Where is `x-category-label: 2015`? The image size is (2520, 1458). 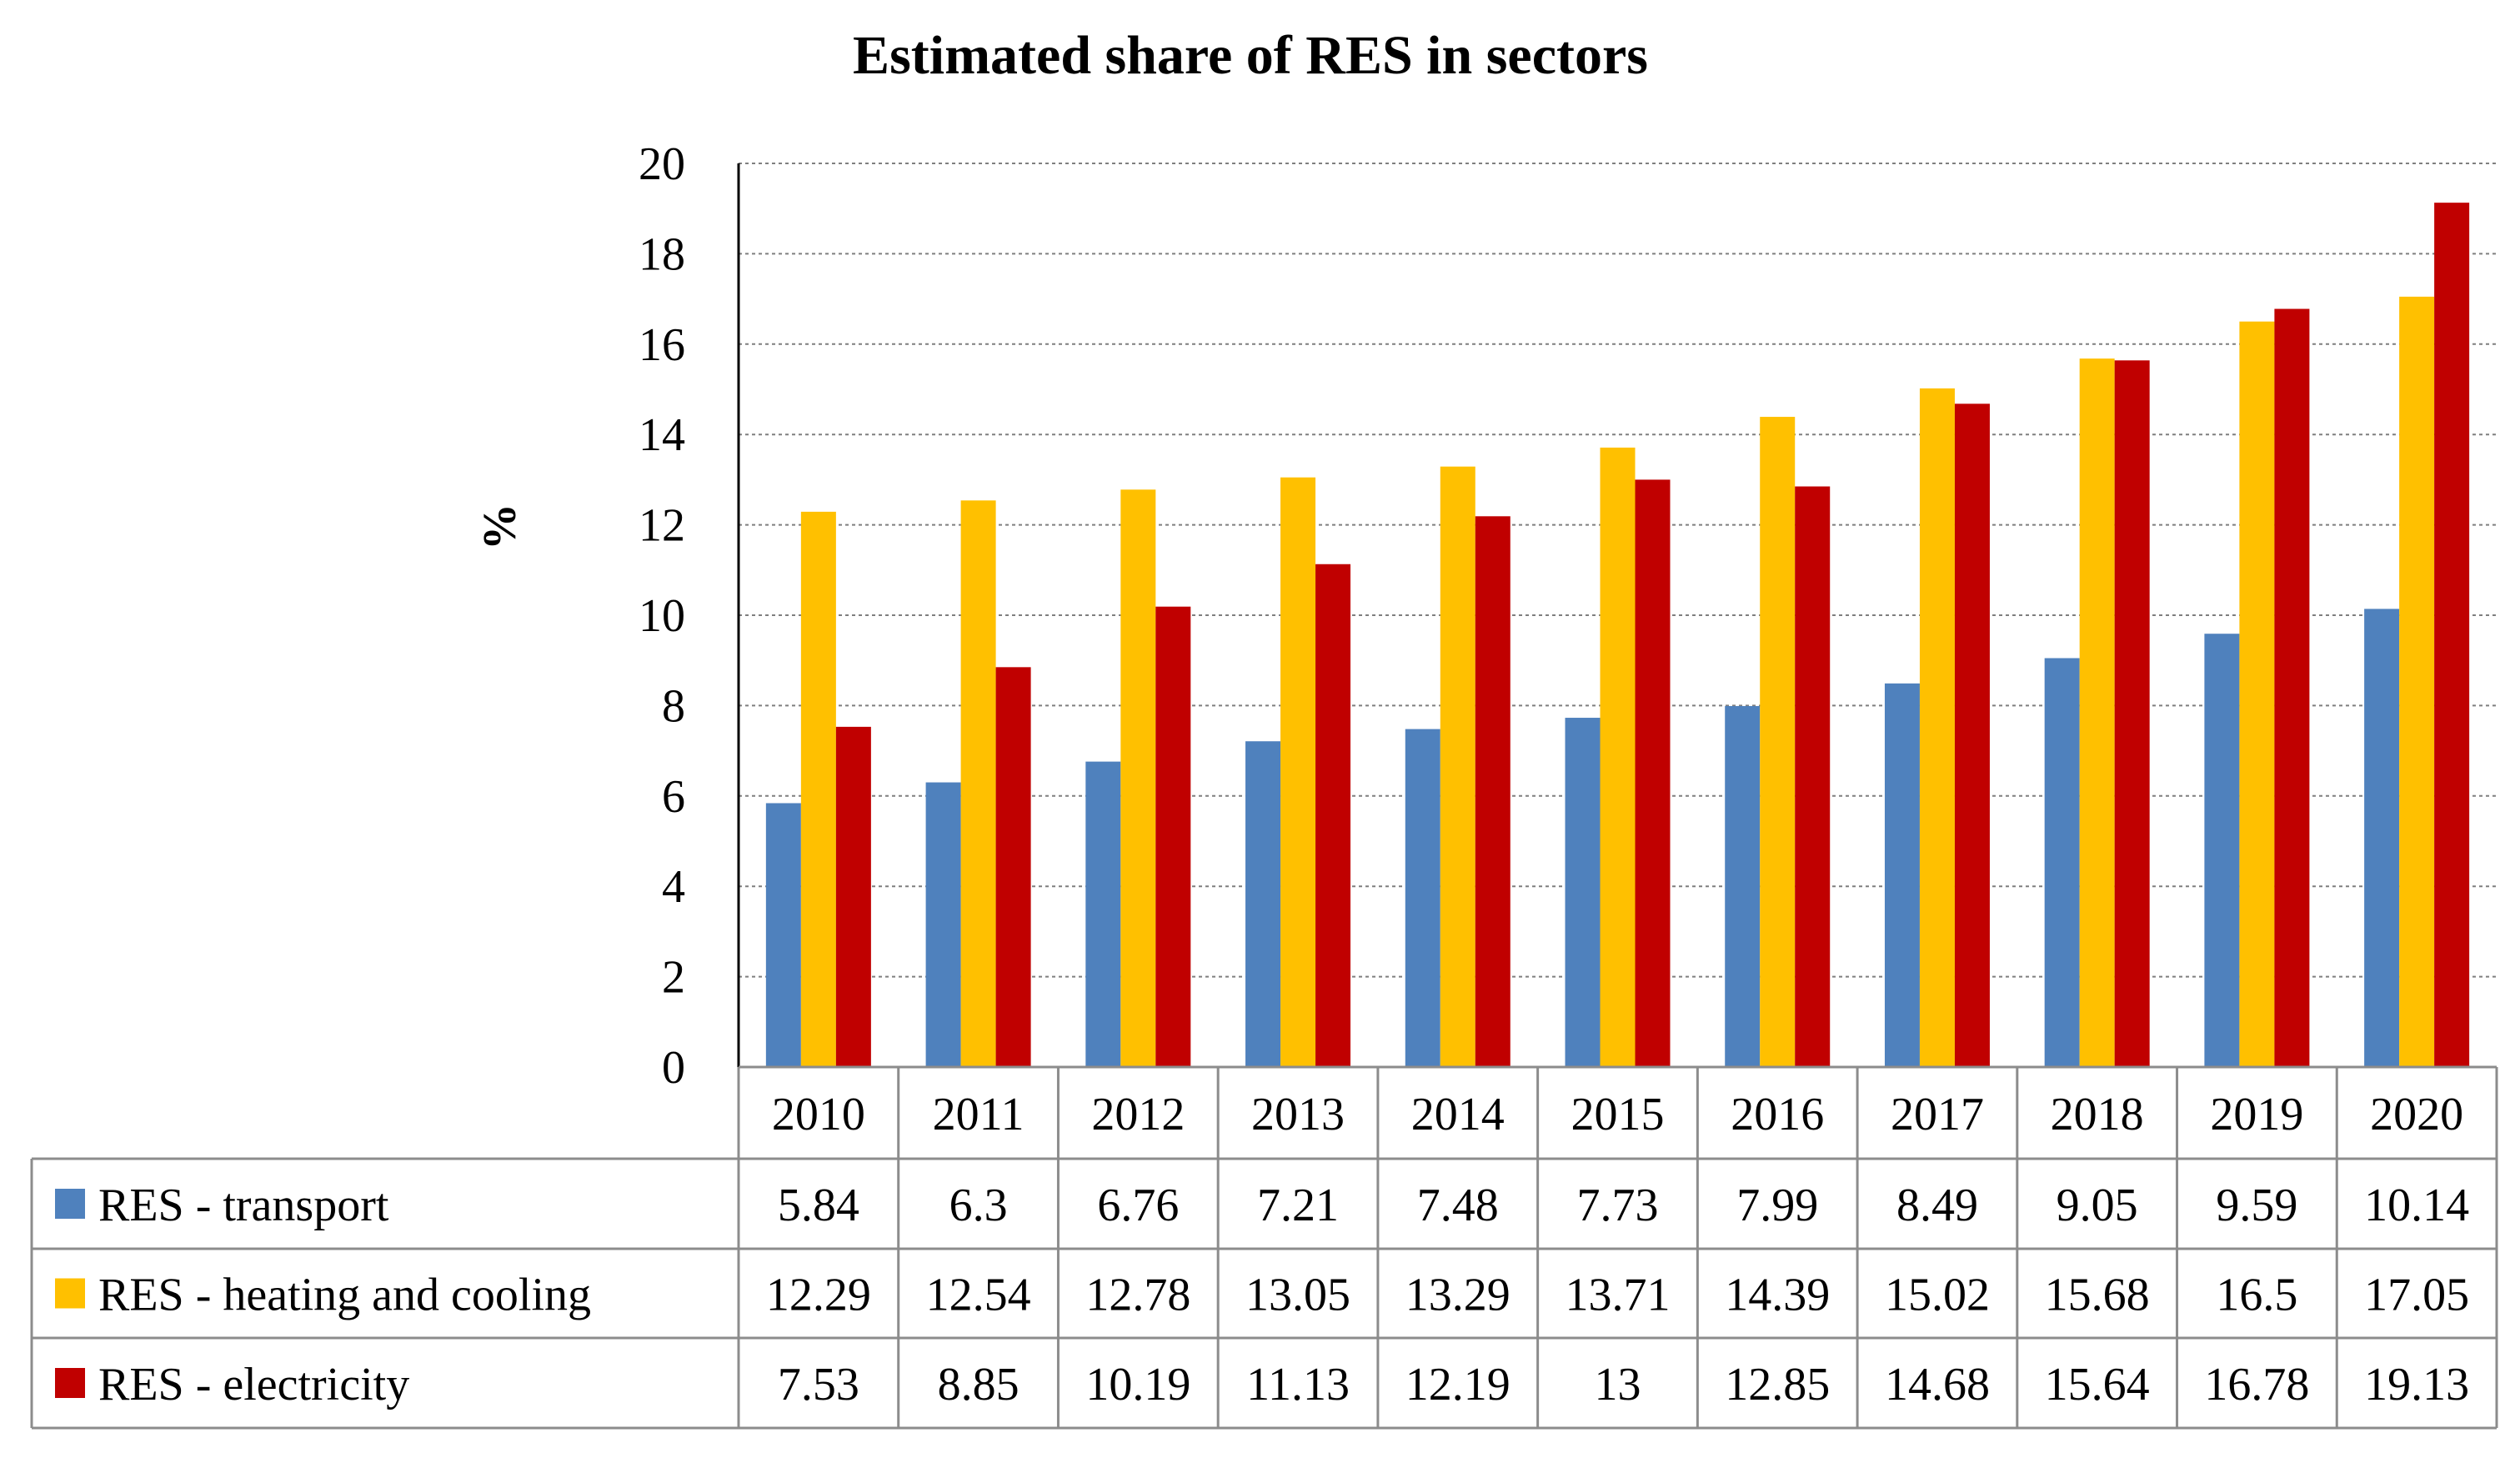
x-category-label: 2015 is located at coordinates (1618, 1114).